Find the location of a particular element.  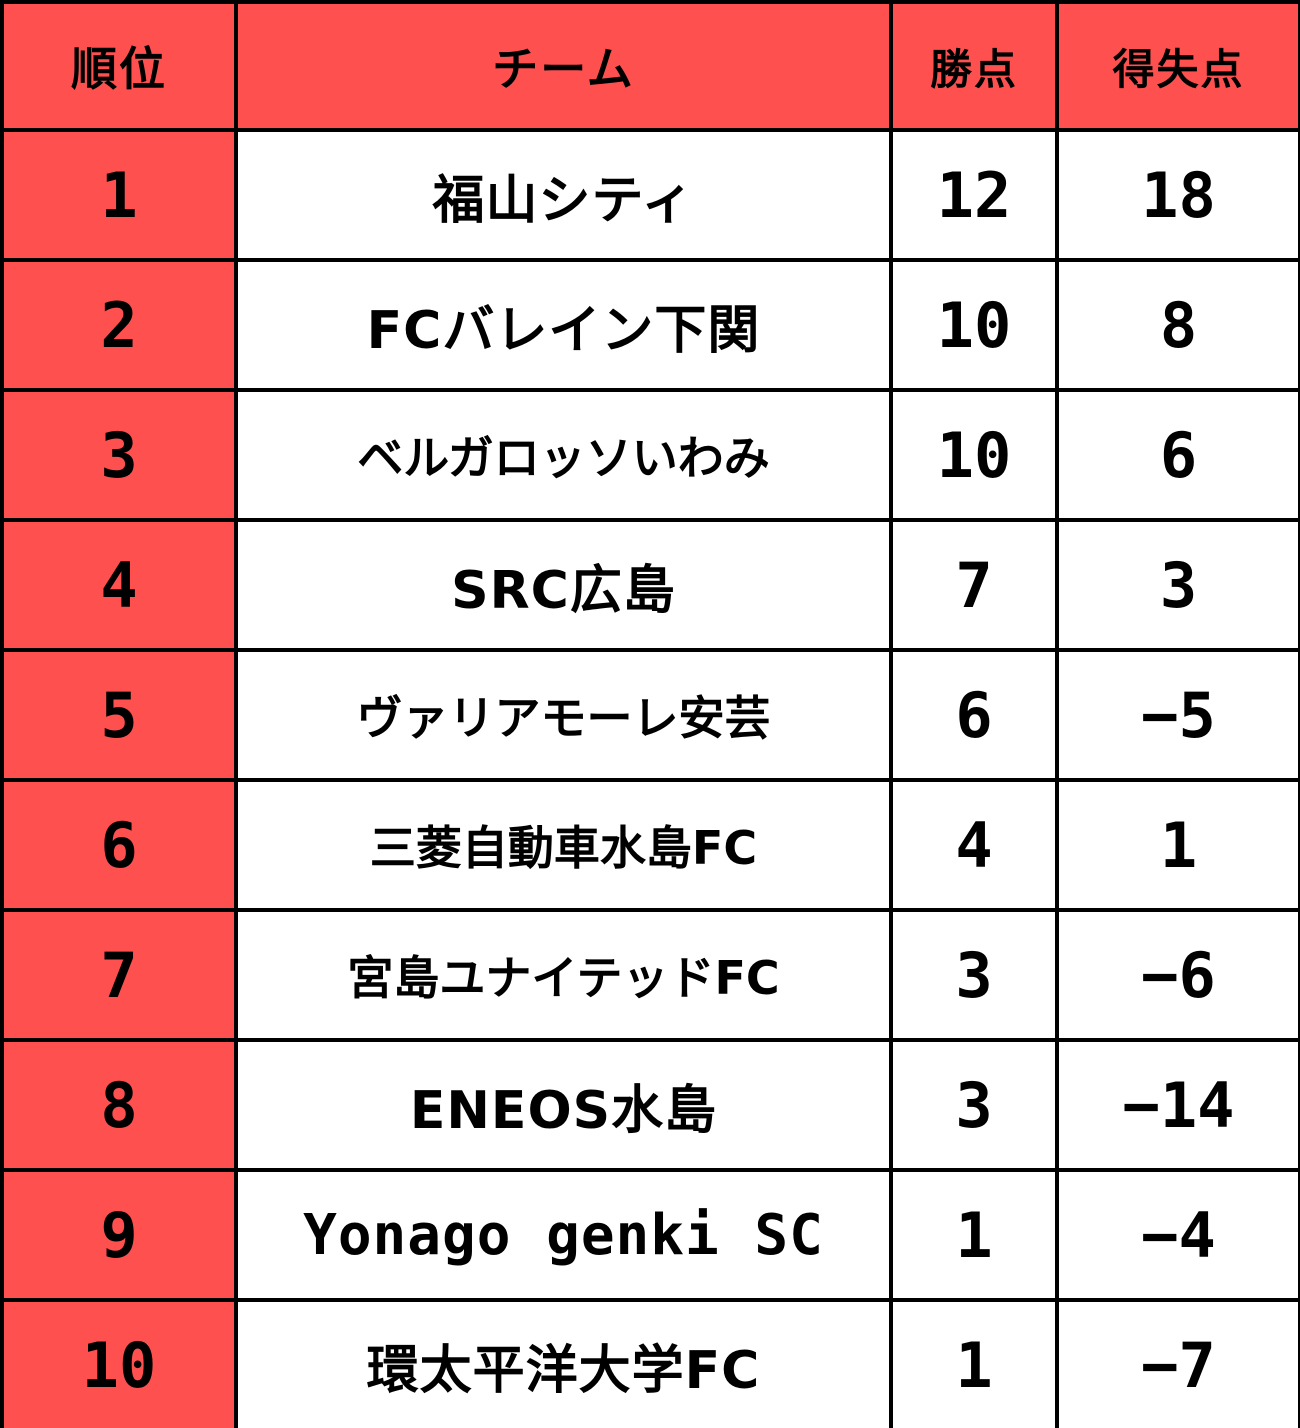

rank-cell: 10 is located at coordinates (119, 1365).